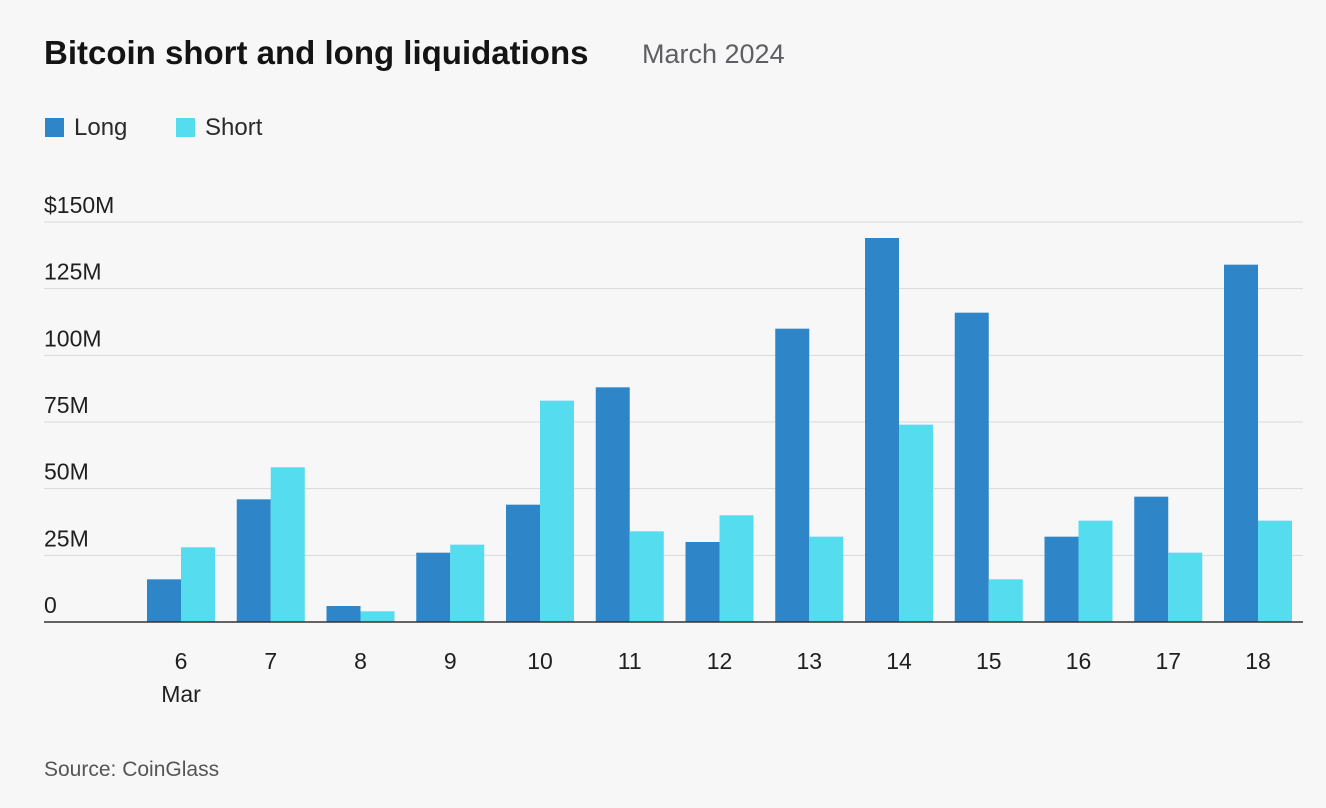  I want to click on y-tick-label: 25M, so click(66, 538).